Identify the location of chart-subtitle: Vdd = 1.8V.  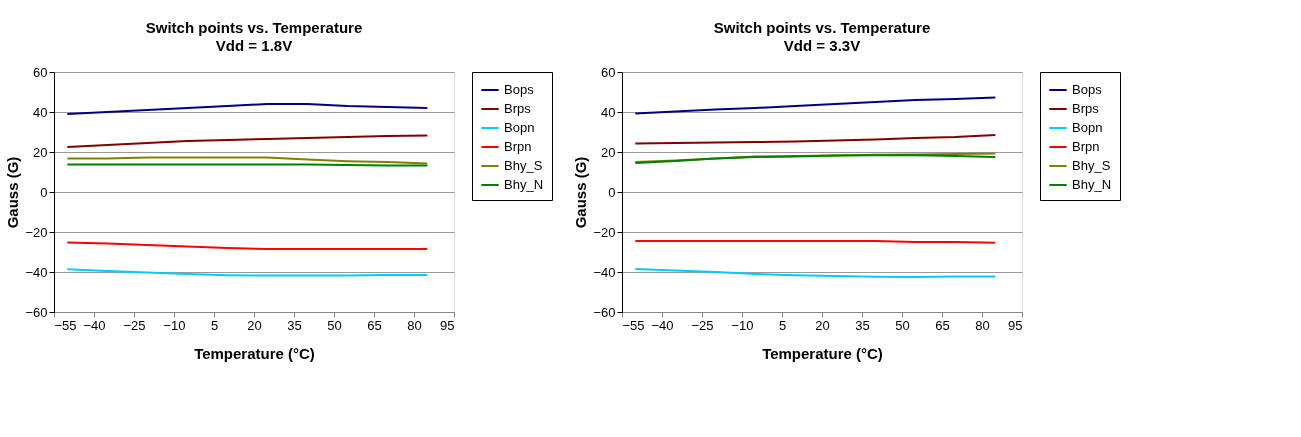
(254, 45).